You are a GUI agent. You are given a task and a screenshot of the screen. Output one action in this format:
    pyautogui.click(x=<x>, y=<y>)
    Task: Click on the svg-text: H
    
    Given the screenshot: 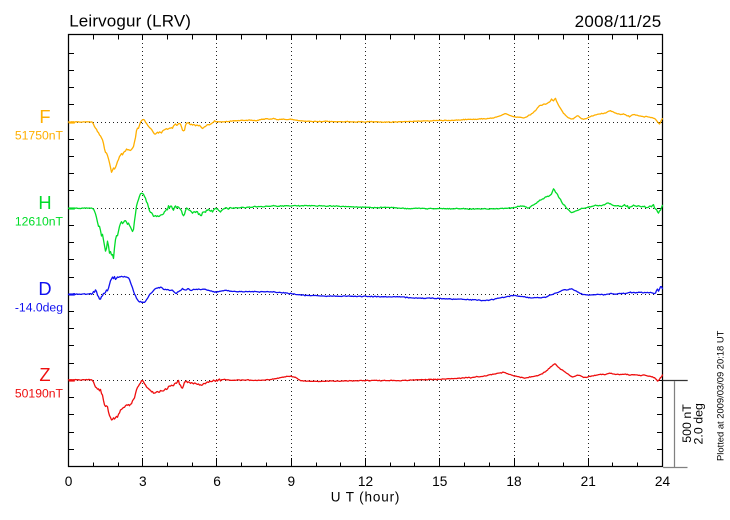 What is the action you would take?
    pyautogui.click(x=44, y=202)
    